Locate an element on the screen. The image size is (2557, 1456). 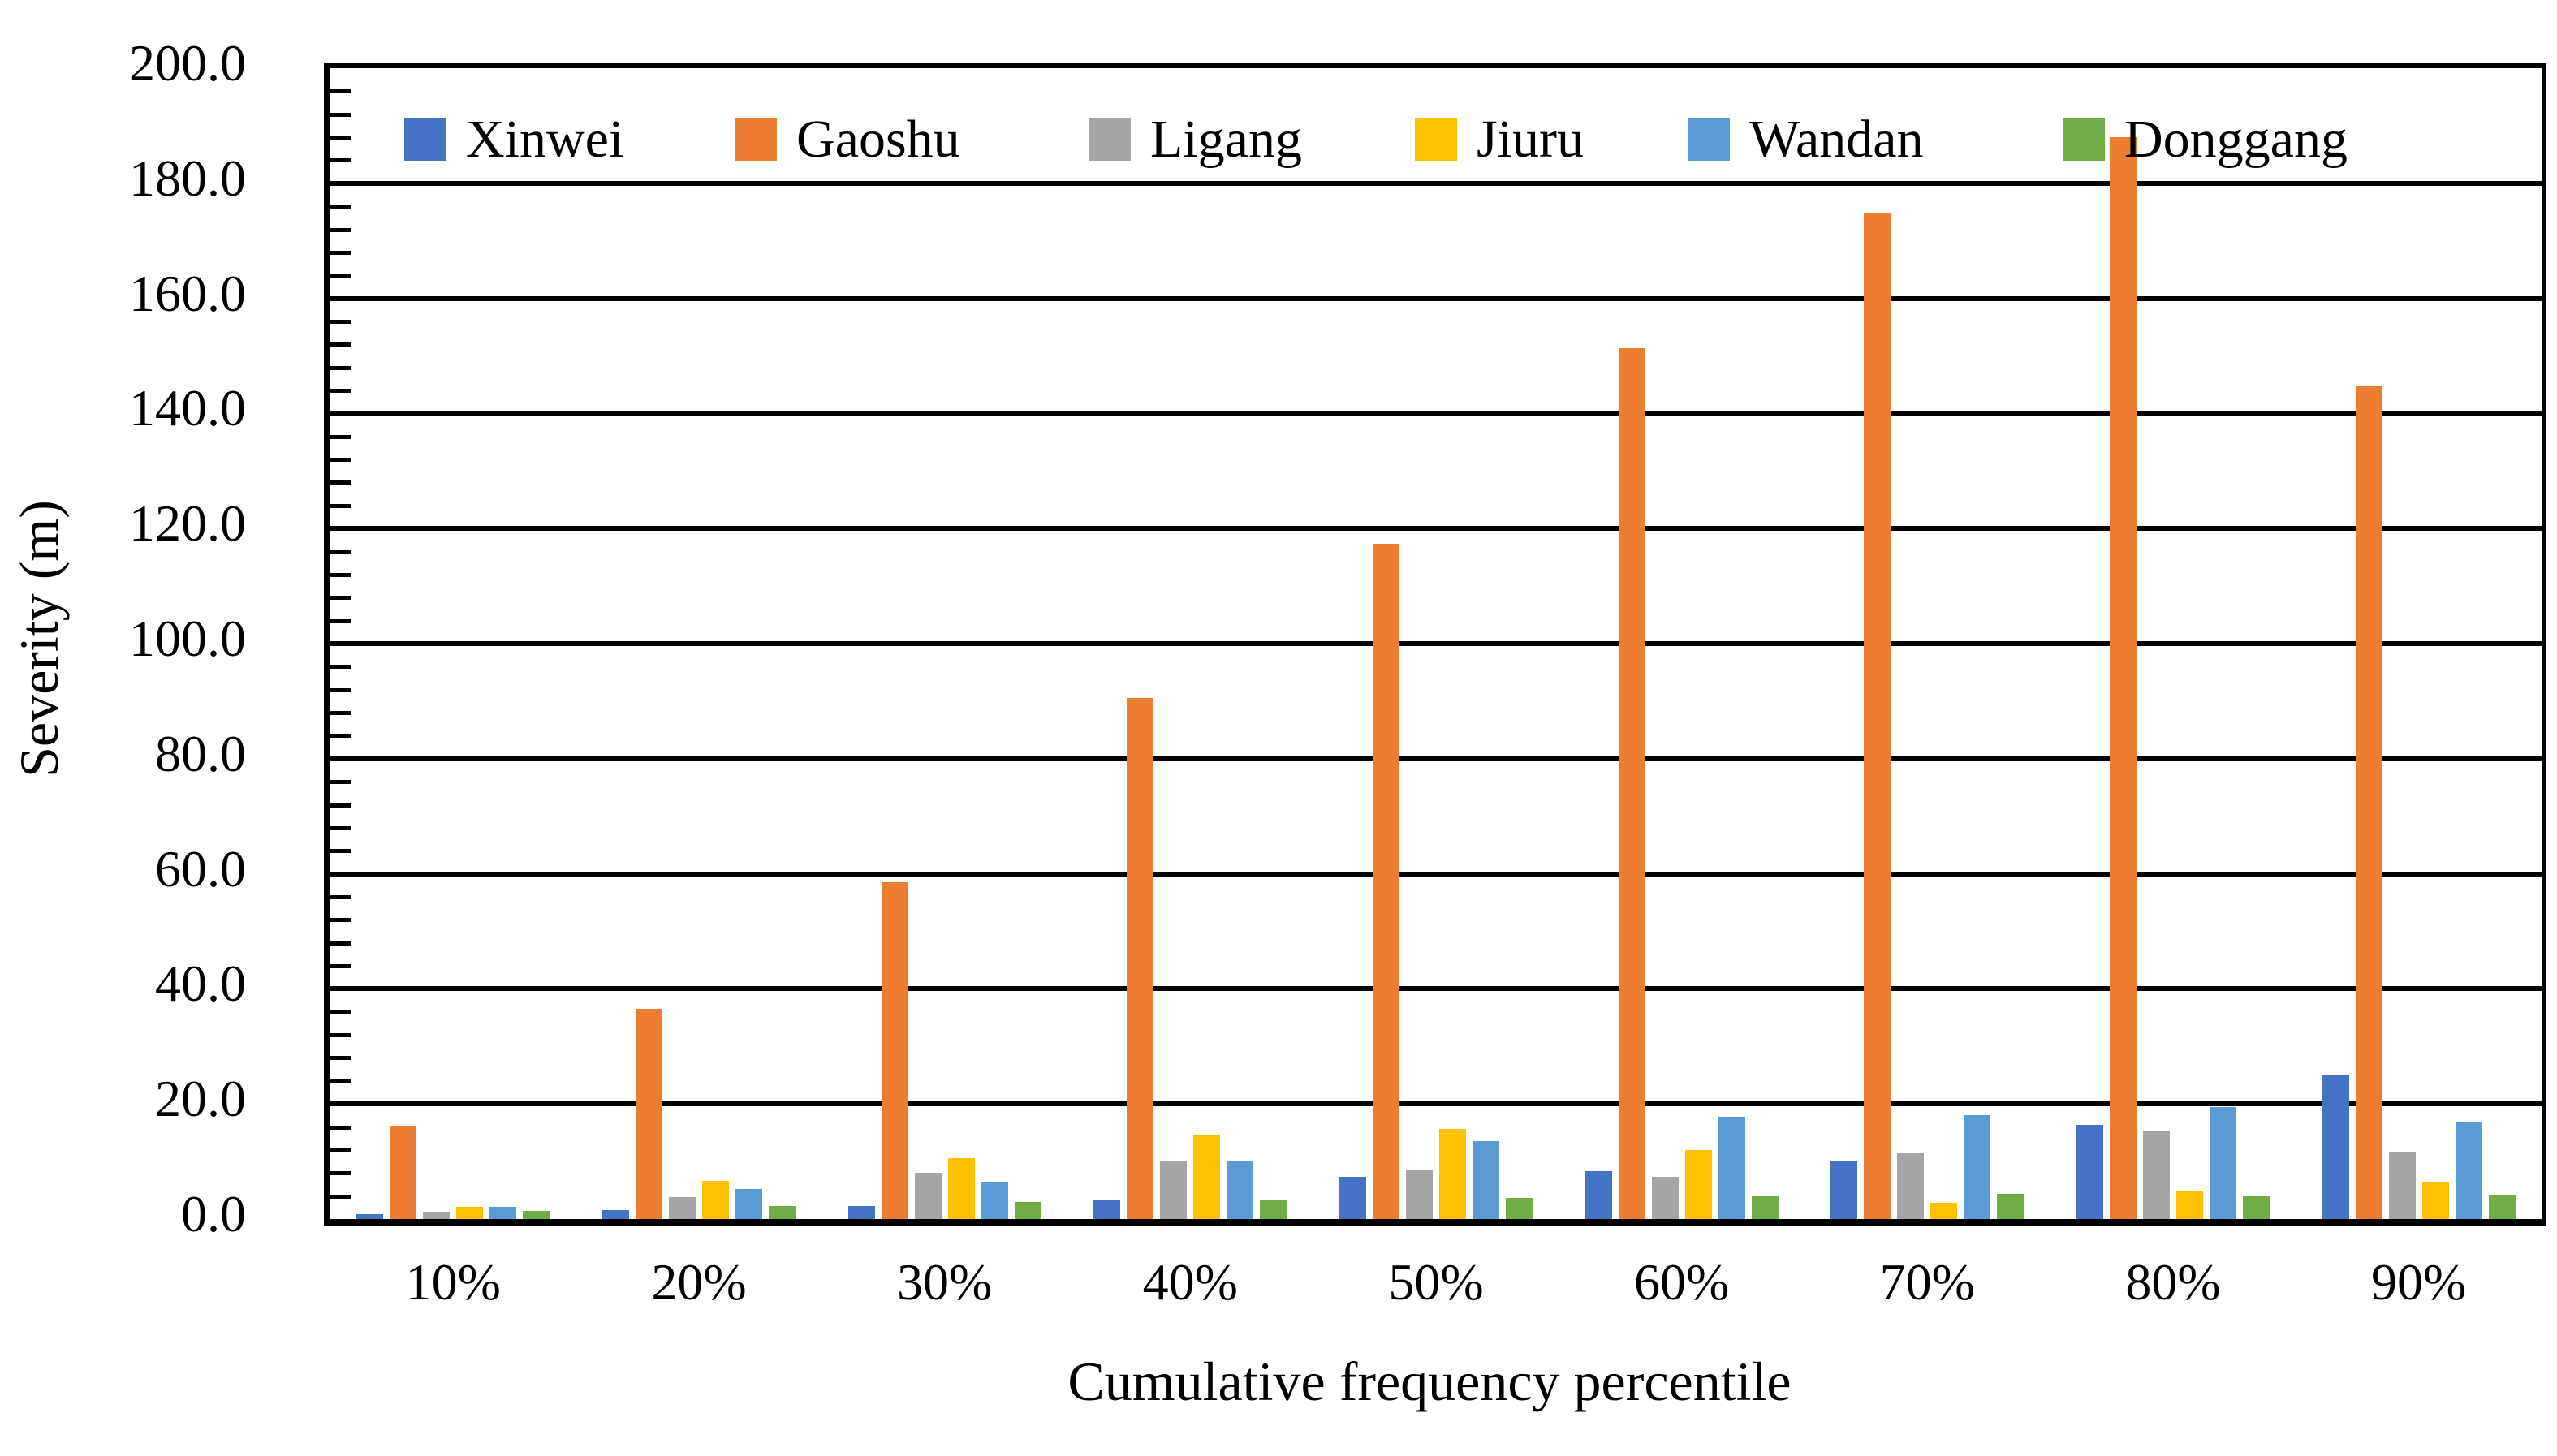
bar-ligang-80% is located at coordinates (2156, 1175).